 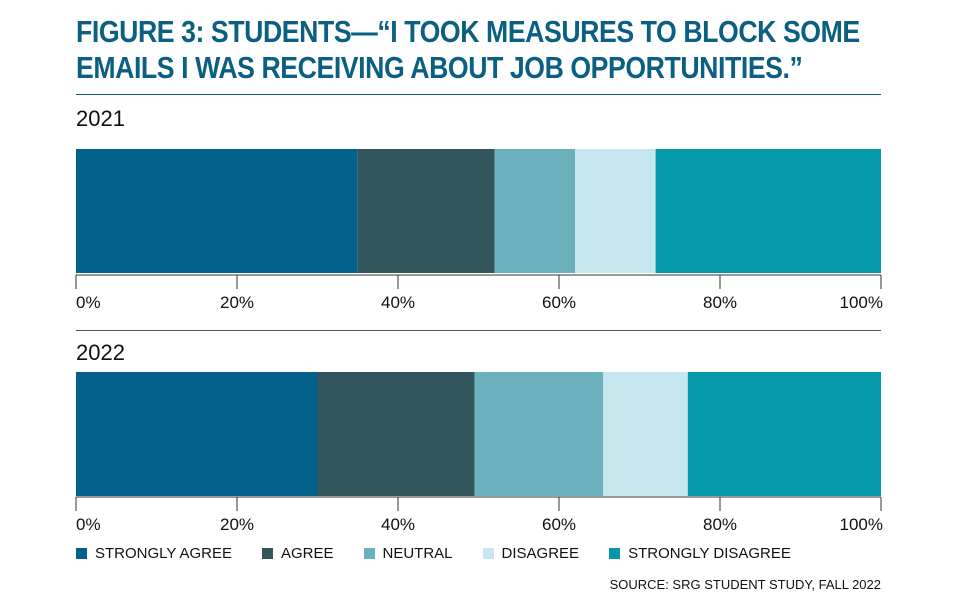 What do you see at coordinates (396, 434) in the screenshot?
I see `bar-2022-agree` at bounding box center [396, 434].